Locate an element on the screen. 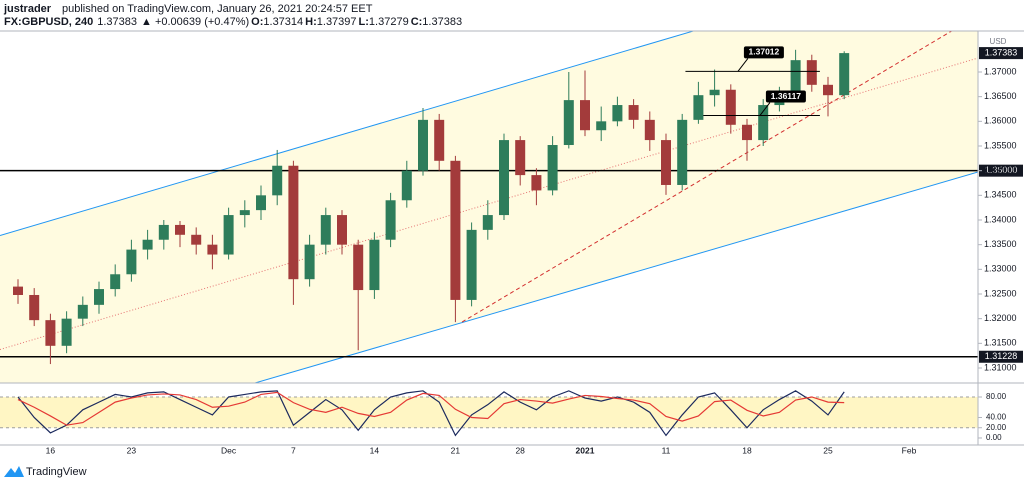 Image resolution: width=1024 pixels, height=485 pixels. x-tick-label: 23 is located at coordinates (132, 450).